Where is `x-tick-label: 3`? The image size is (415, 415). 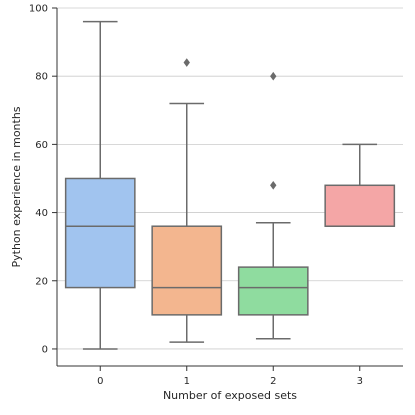
x-tick-label: 3 is located at coordinates (360, 381).